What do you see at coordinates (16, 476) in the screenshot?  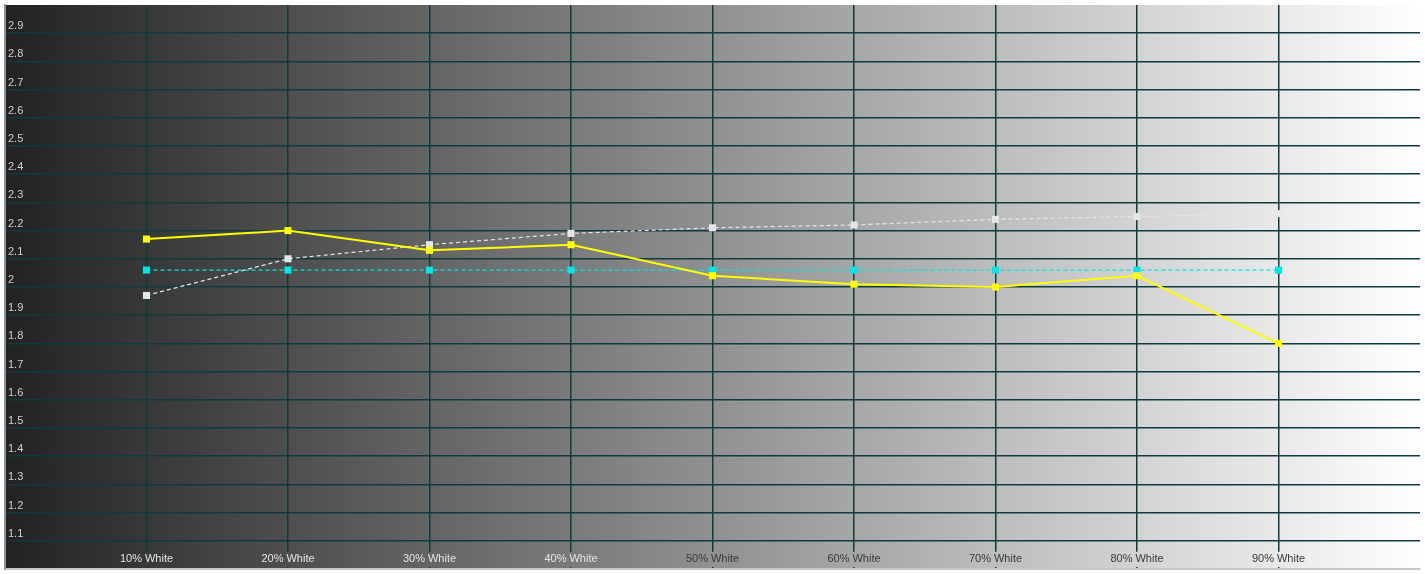 I see `y-tick-label: 1.3` at bounding box center [16, 476].